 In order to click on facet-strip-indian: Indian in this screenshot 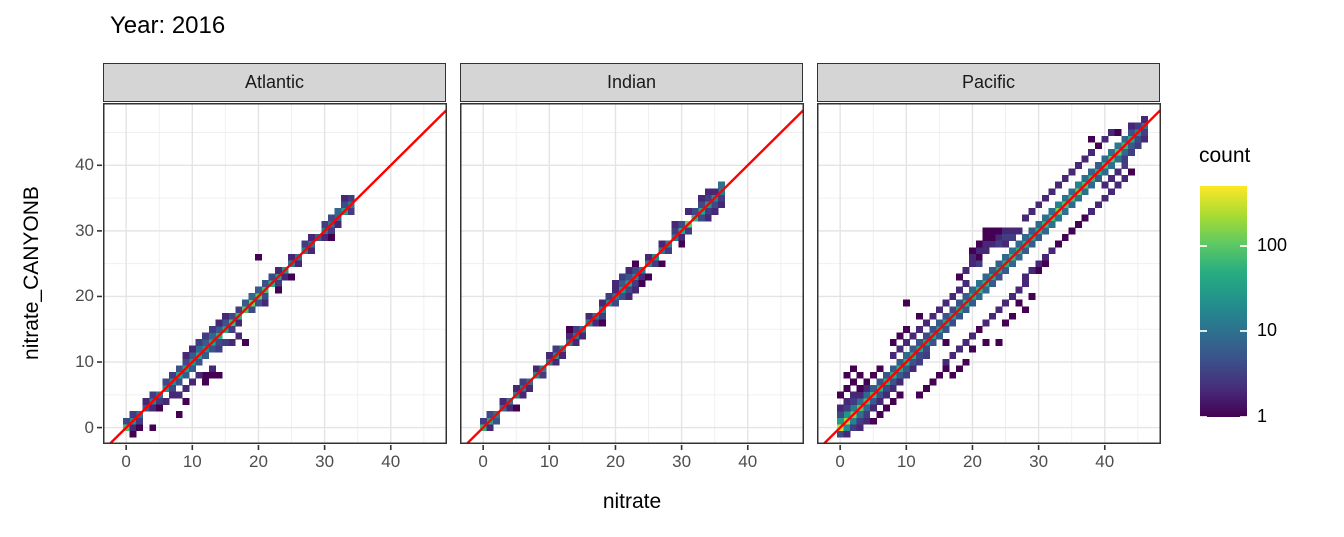, I will do `click(631, 82)`.